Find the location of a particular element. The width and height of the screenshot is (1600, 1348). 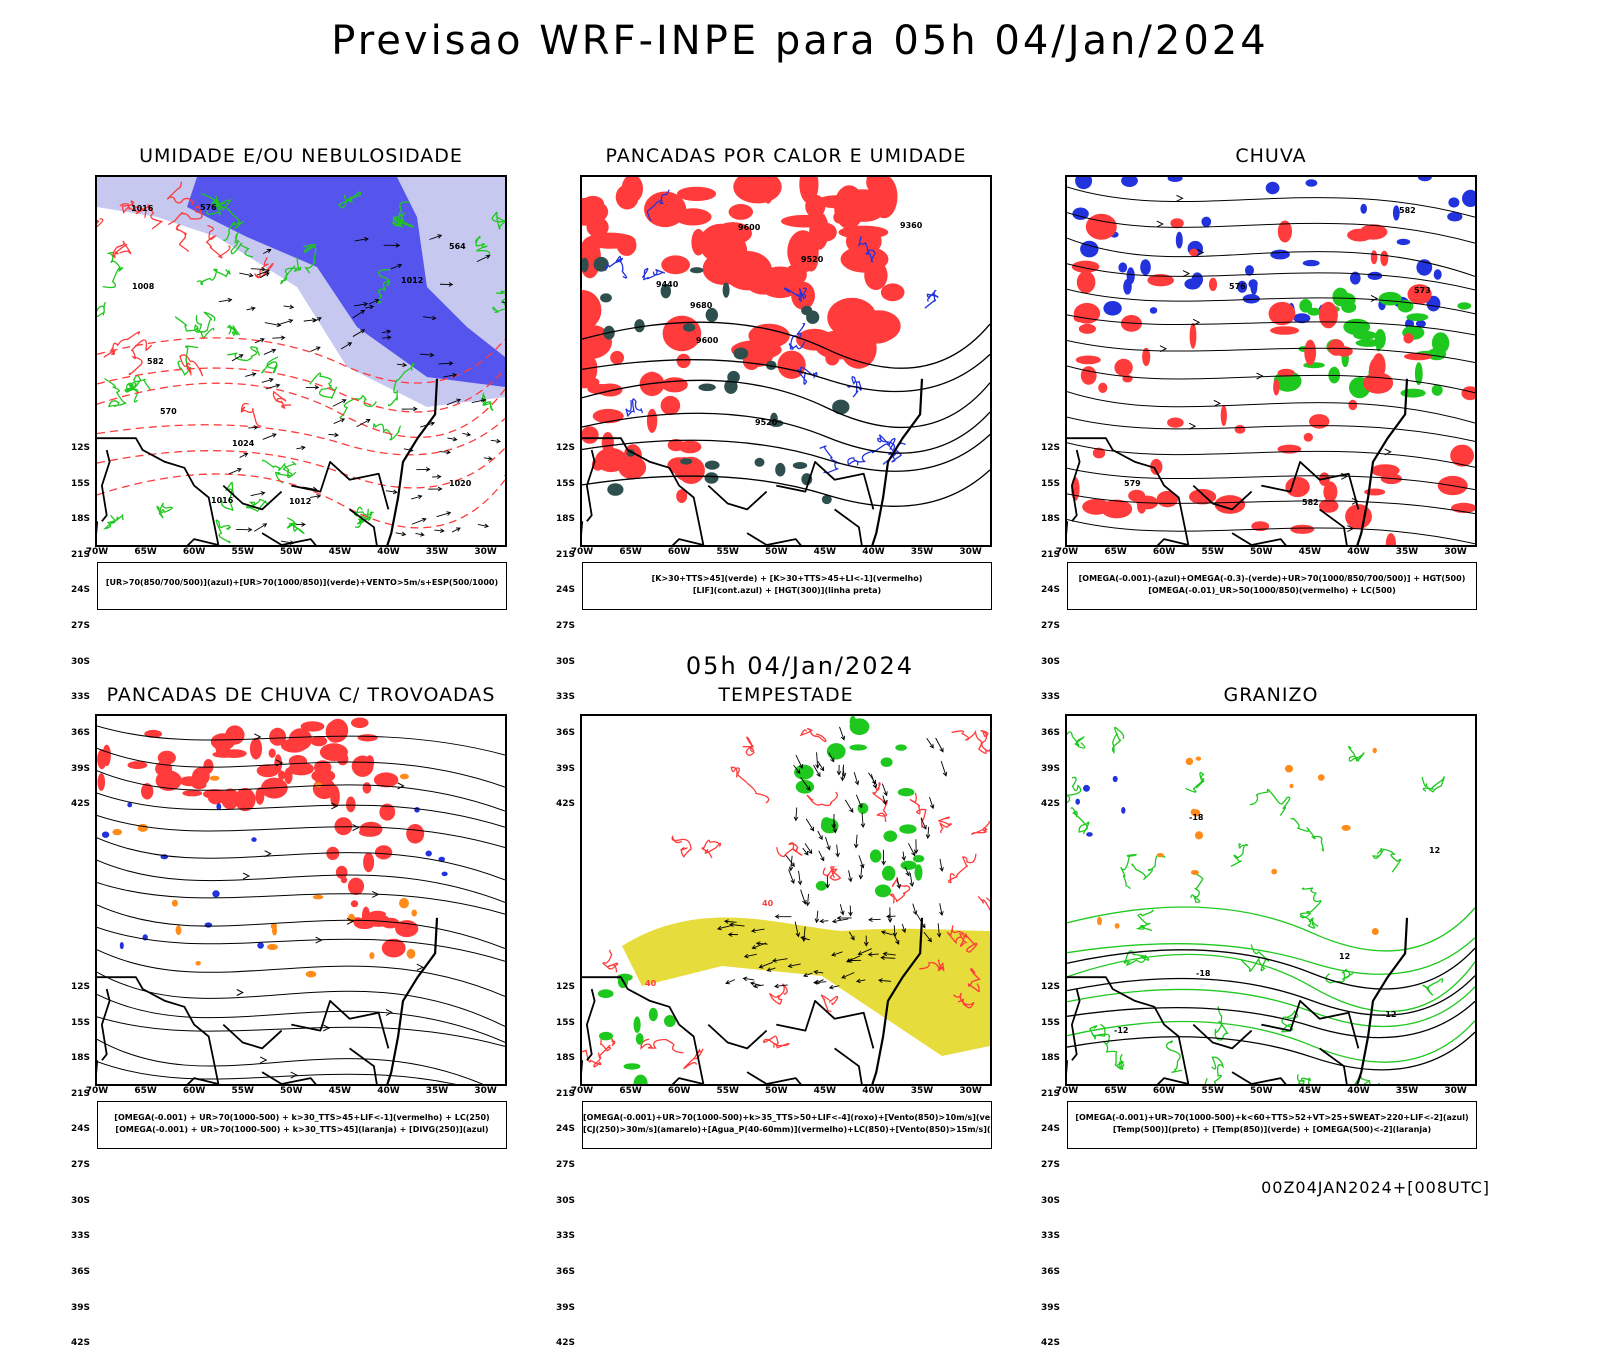

lon-tick-label: 65W is located at coordinates (631, 1091).